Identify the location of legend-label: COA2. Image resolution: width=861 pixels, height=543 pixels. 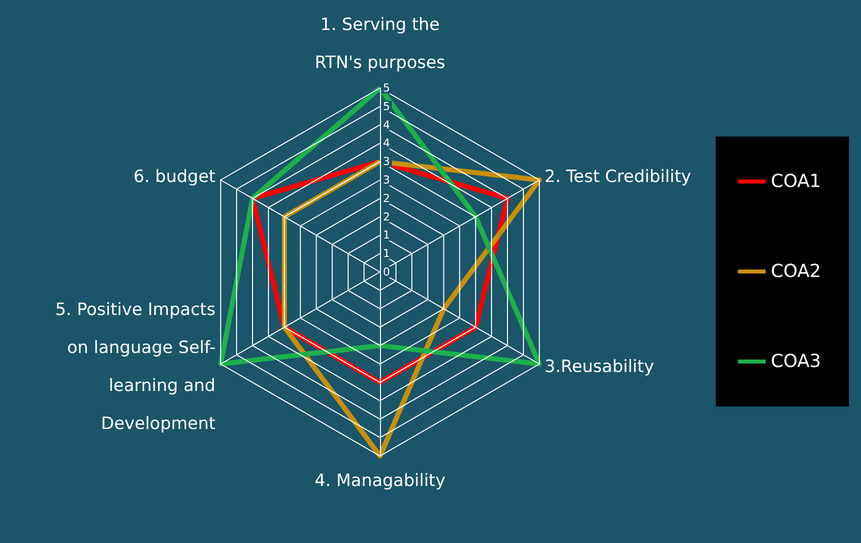
(795, 271).